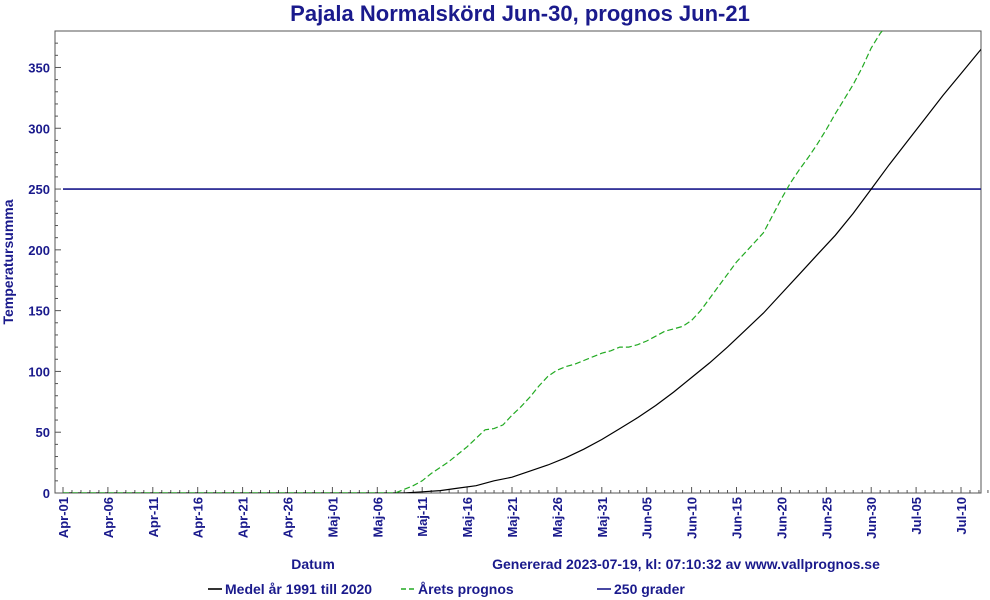 This screenshot has height=600, width=990. Describe the element at coordinates (647, 518) in the screenshot. I see `x-tick-label: Jun-05` at that location.